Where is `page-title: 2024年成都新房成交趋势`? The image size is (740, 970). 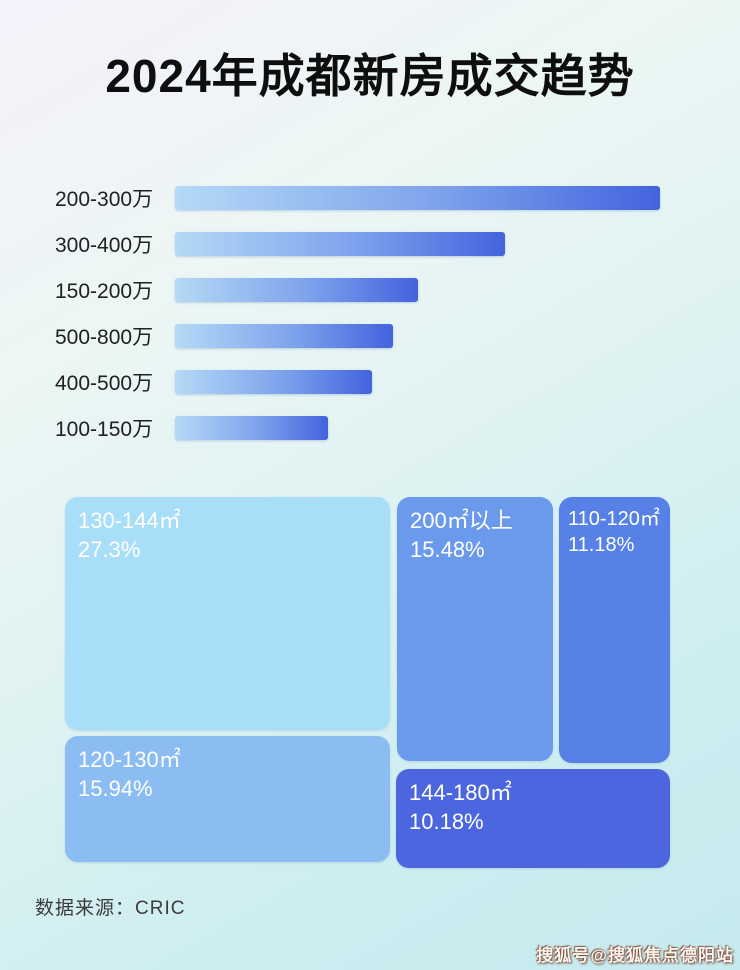
page-title: 2024年成都新房成交趋势 is located at coordinates (370, 76).